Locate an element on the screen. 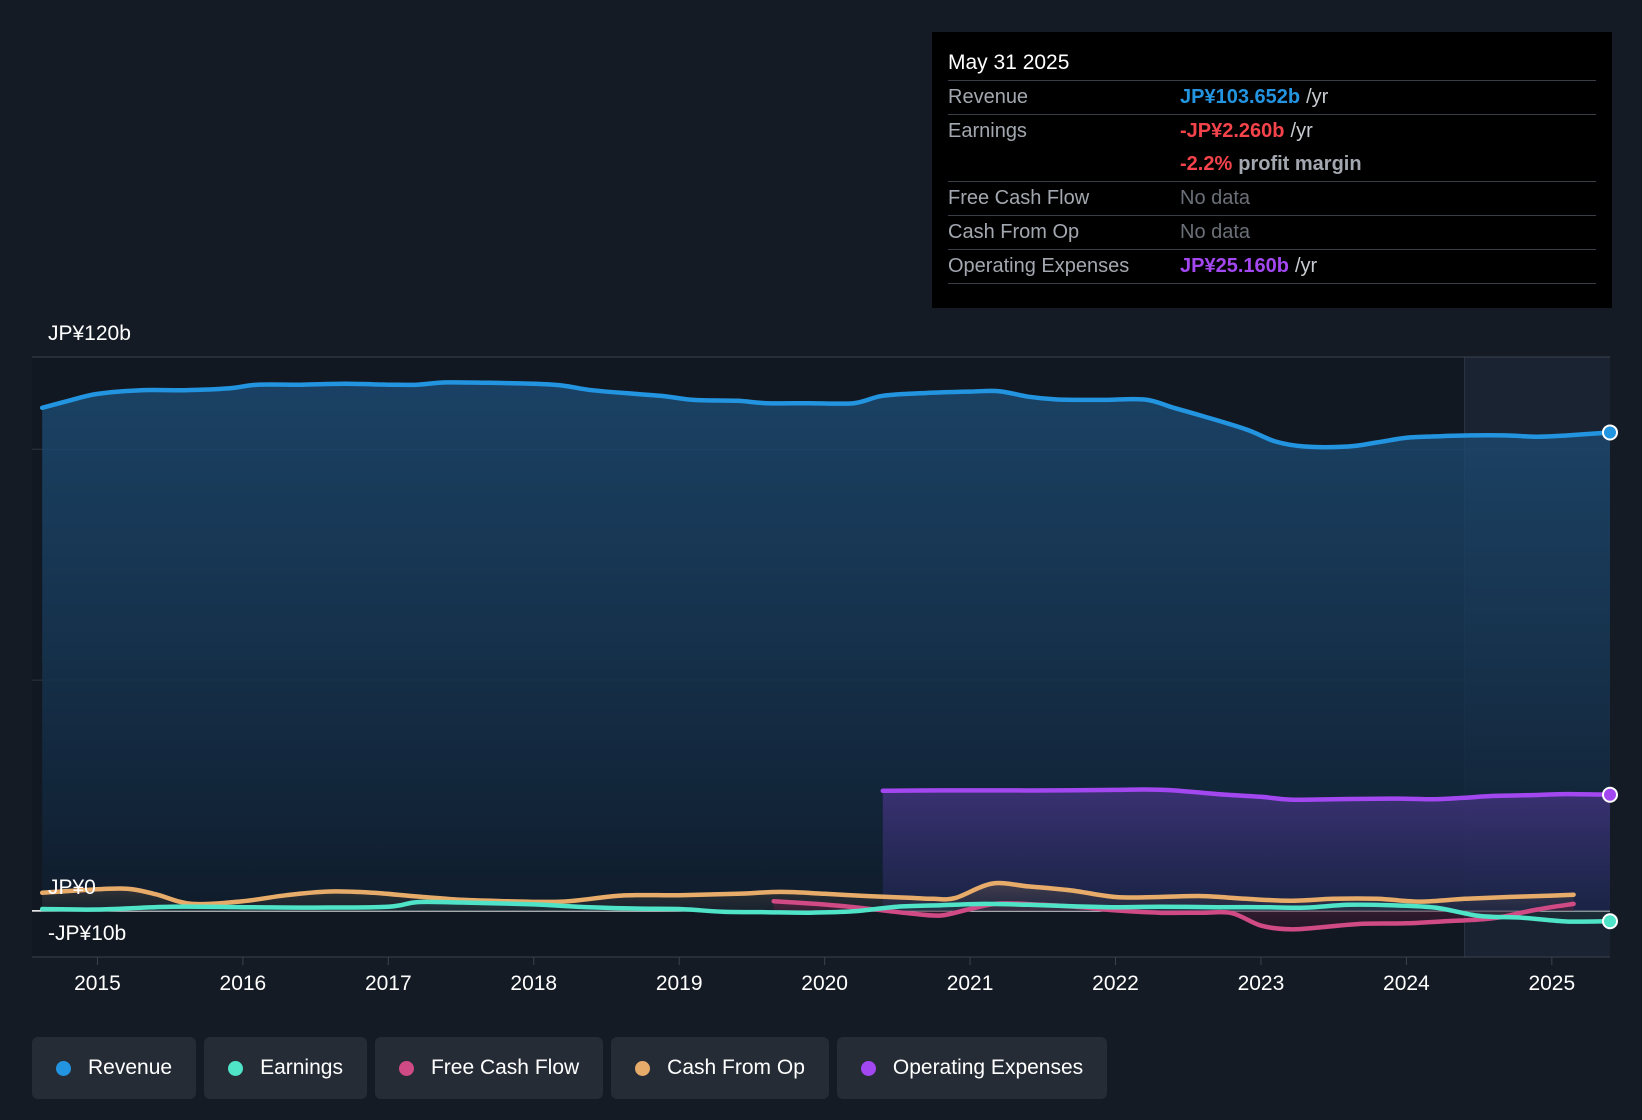 The image size is (1642, 1120). y-axis-label-bottom: -JP¥10b is located at coordinates (87, 933).